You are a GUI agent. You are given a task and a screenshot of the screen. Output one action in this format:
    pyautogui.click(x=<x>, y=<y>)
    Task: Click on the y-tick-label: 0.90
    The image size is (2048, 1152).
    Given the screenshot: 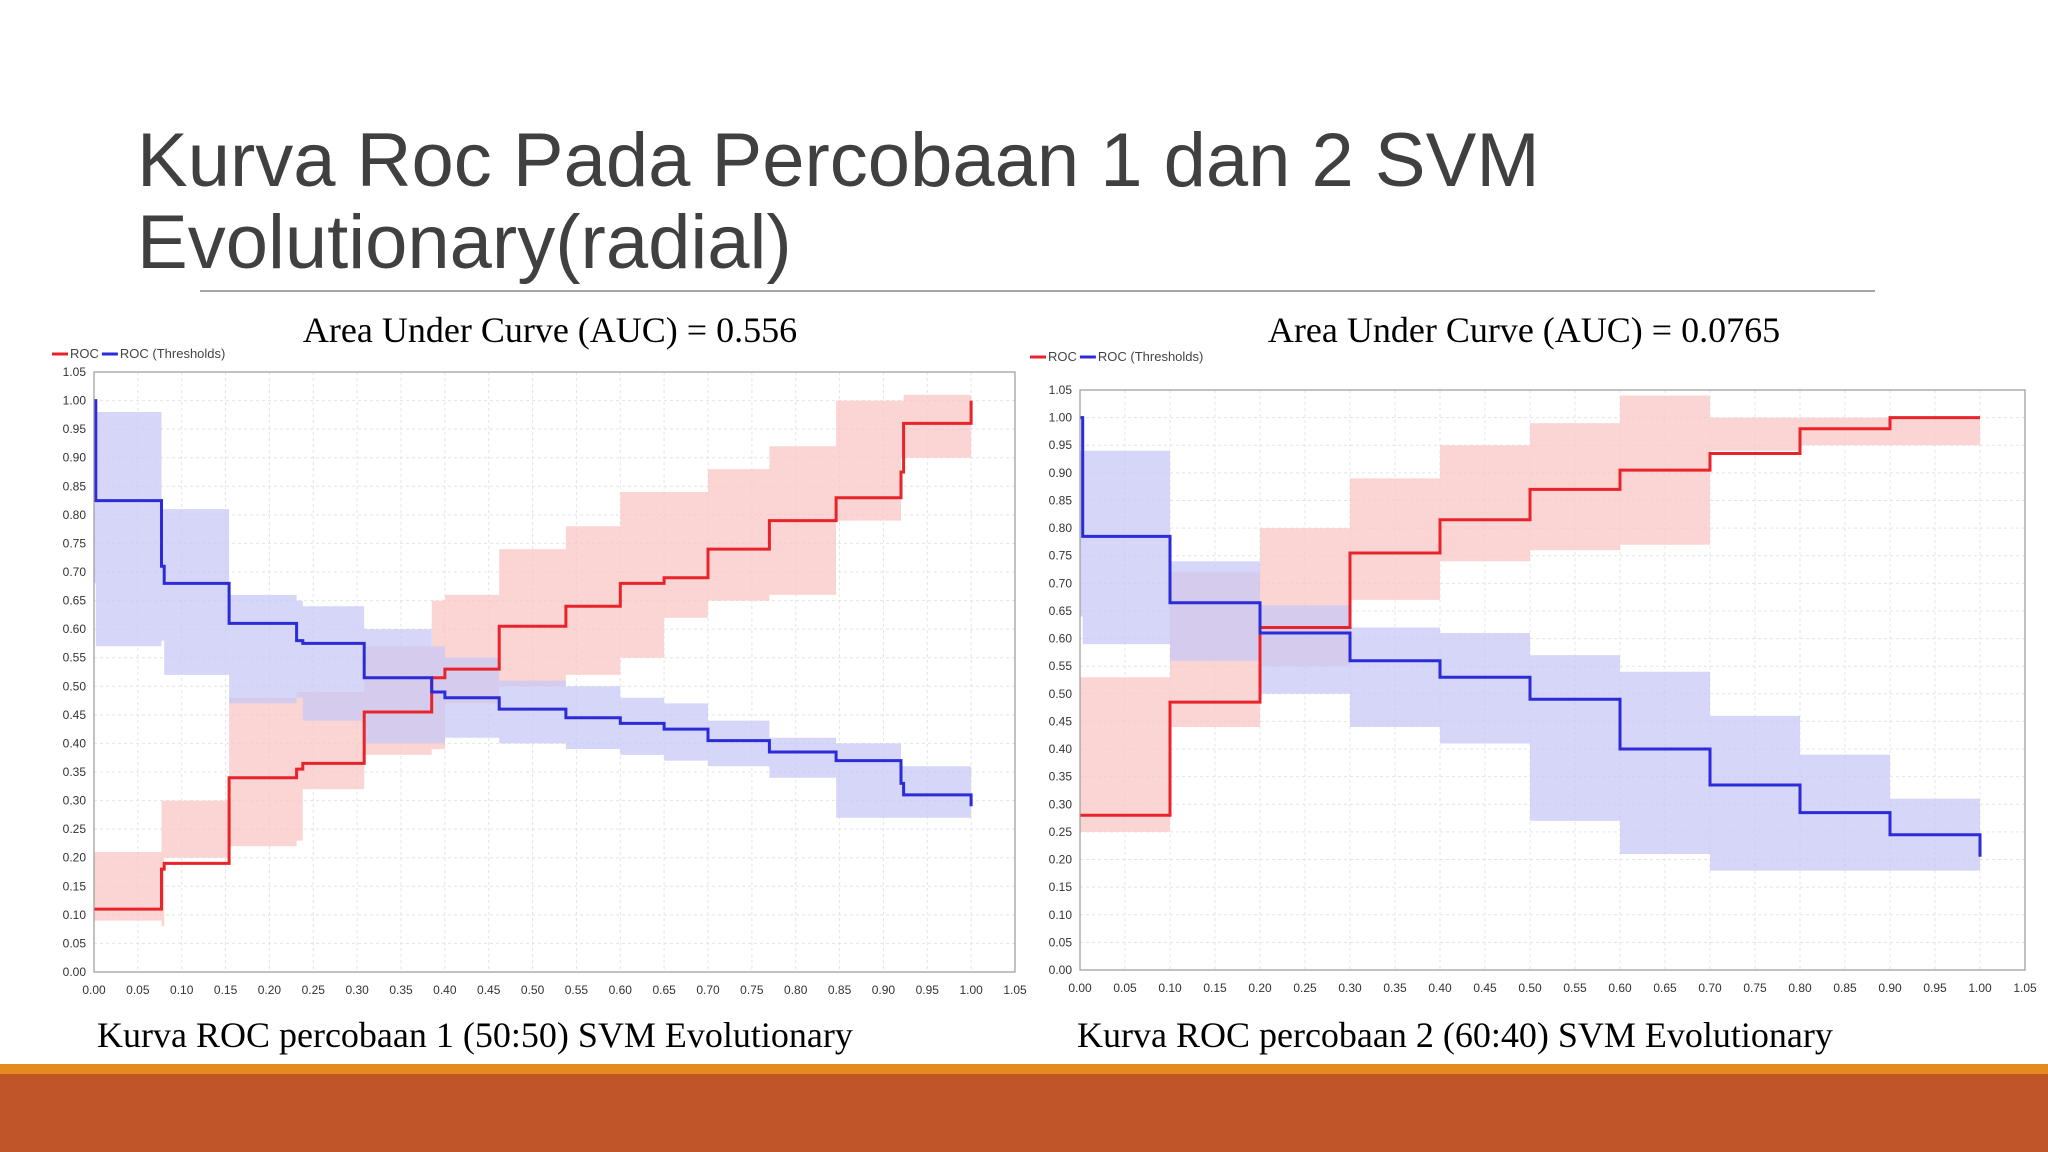 What is the action you would take?
    pyautogui.click(x=75, y=458)
    